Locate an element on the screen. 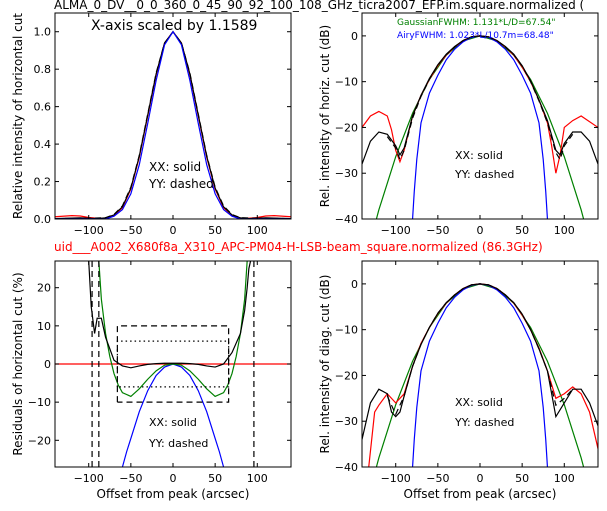 The height and width of the screenshot is (511, 607). y-axis-label: Relative intensity of horizontal cut is located at coordinates (18, 116).